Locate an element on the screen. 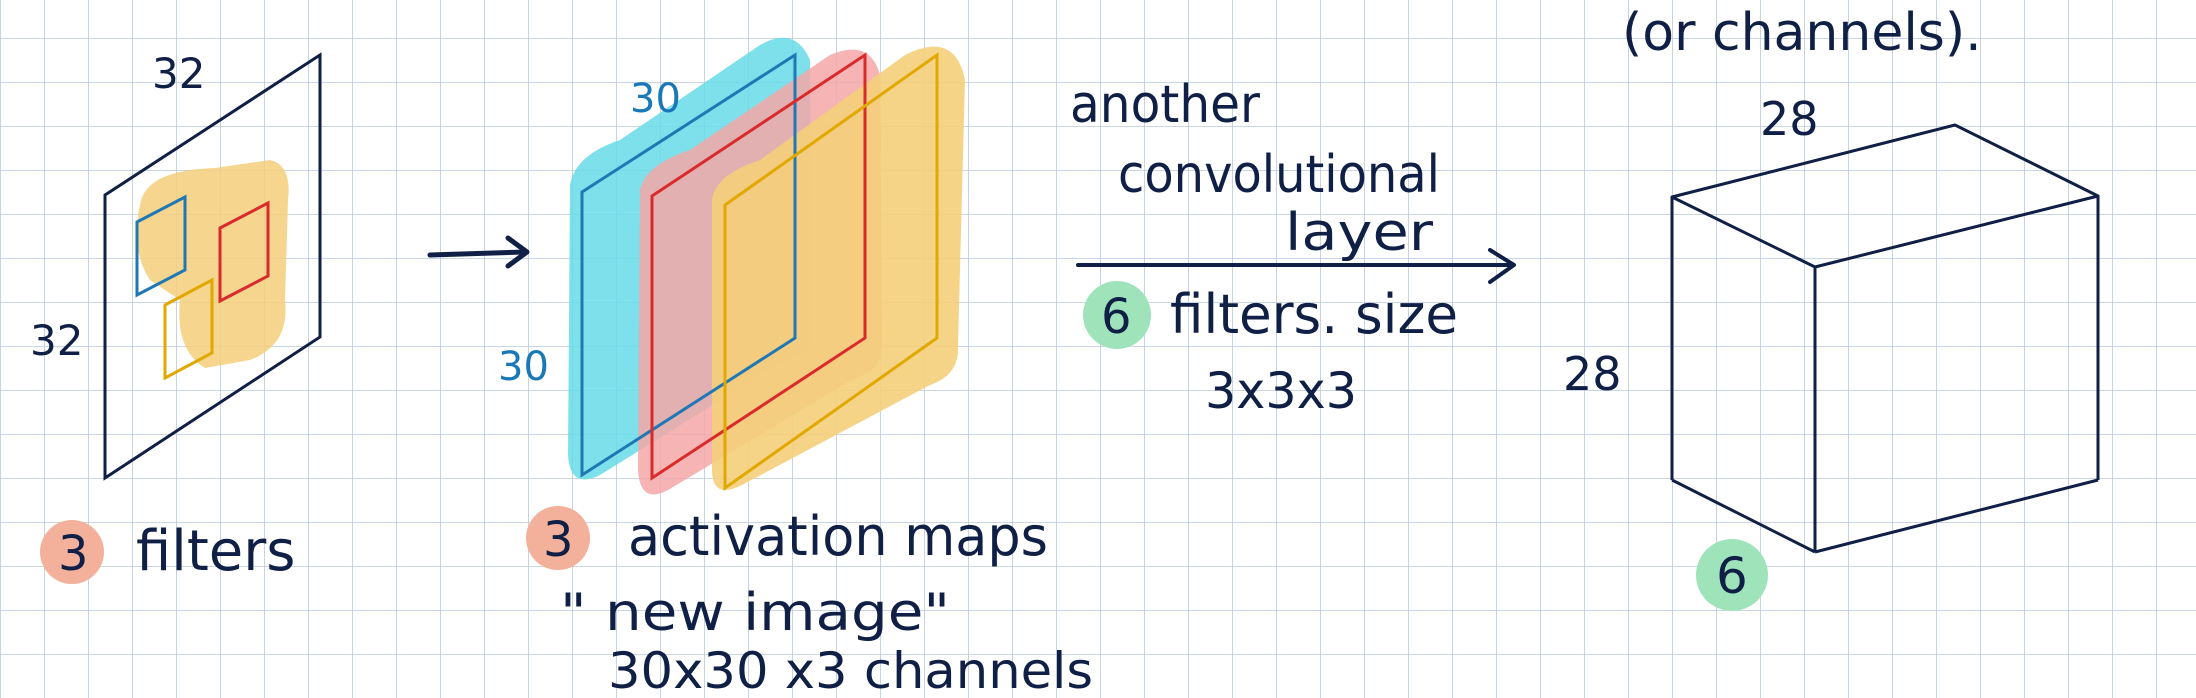 Image resolution: width=2196 pixels, height=698 pixels. red-activation-map is located at coordinates (758, 266).